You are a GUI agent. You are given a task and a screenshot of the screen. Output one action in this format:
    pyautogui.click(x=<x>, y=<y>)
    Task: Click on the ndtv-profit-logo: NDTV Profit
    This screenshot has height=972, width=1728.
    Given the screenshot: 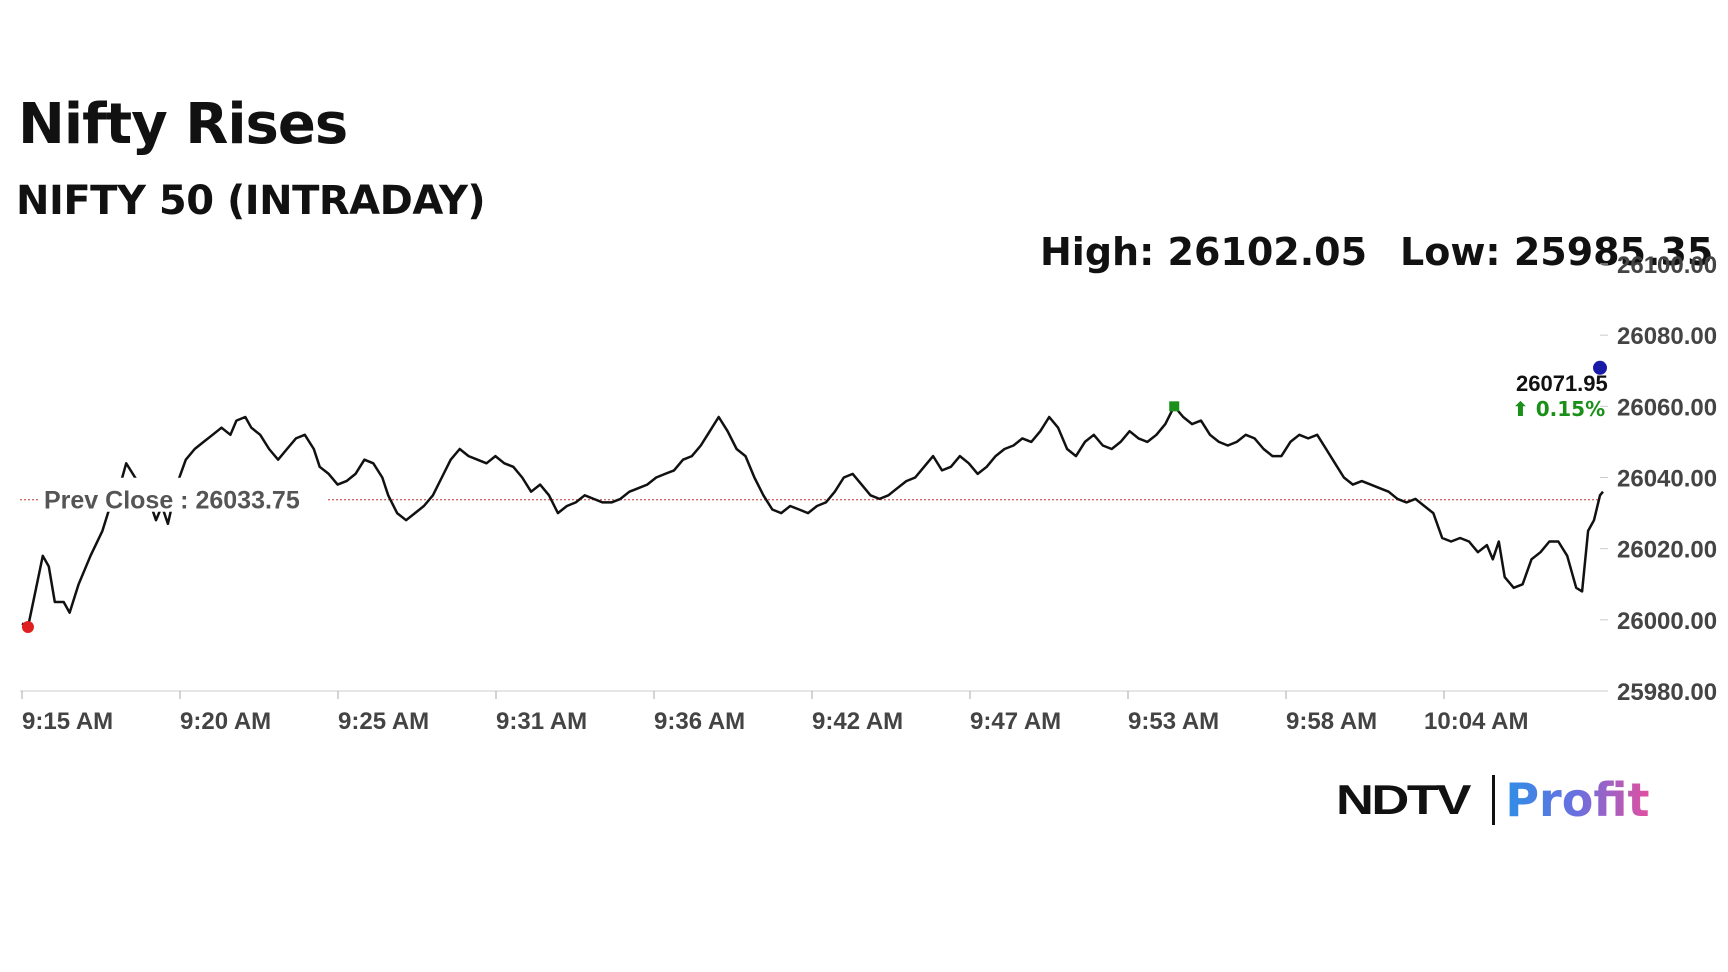 What is the action you would take?
    pyautogui.click(x=1492, y=800)
    